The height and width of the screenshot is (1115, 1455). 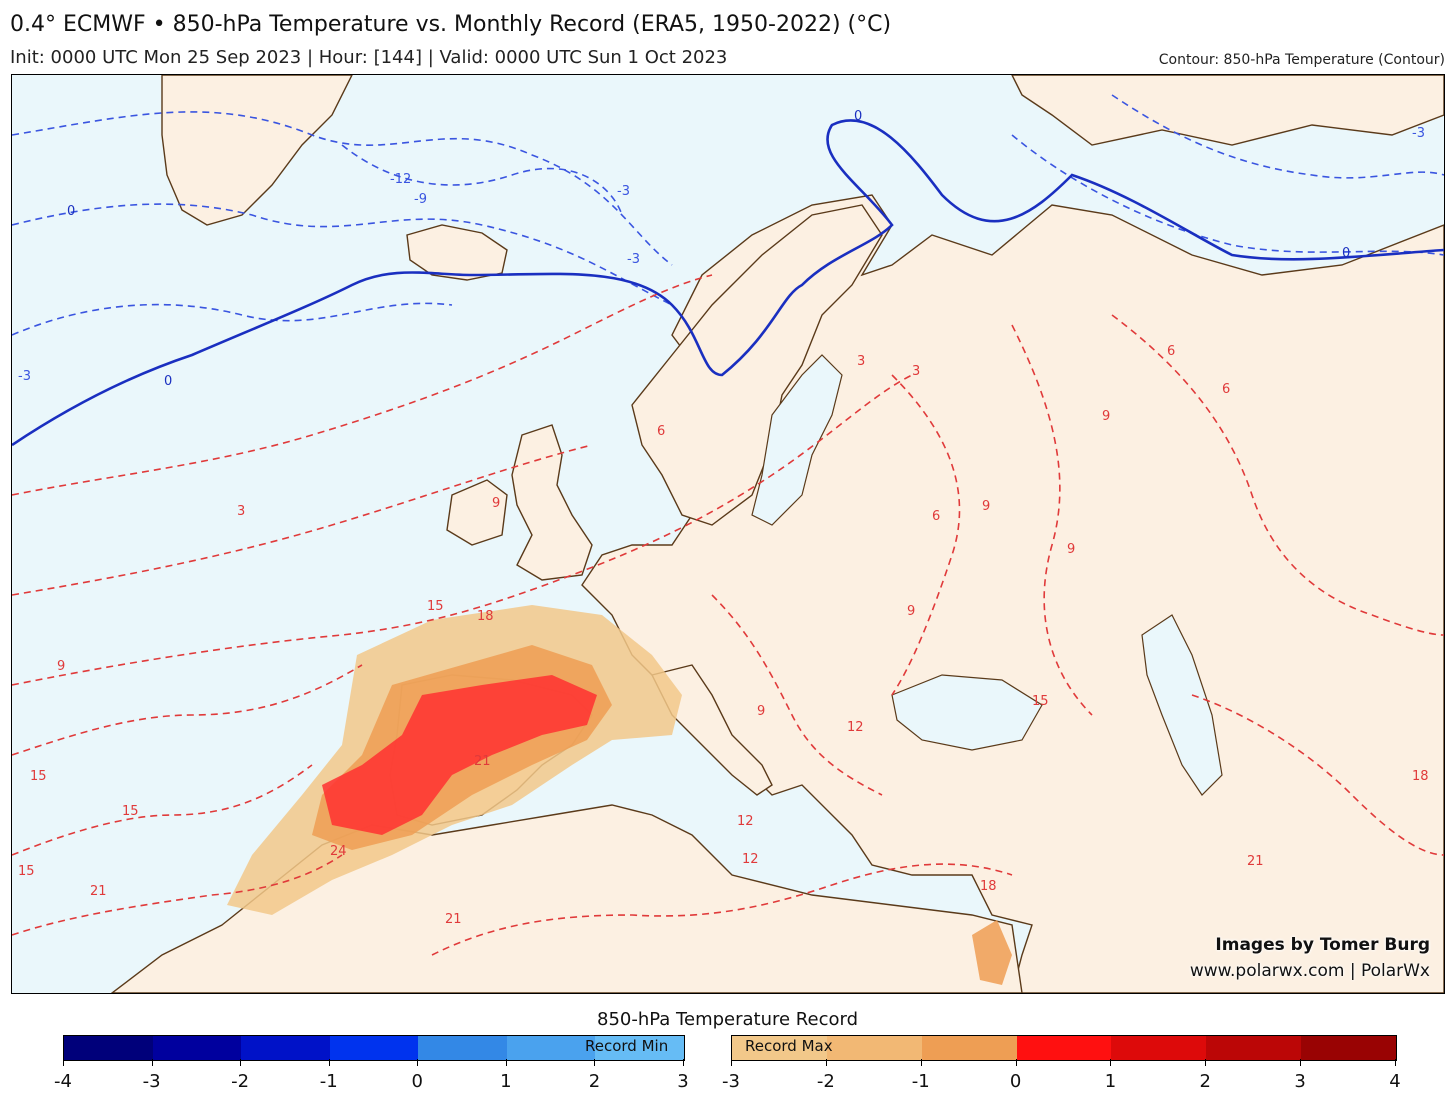 What do you see at coordinates (338, 851) in the screenshot?
I see `red-label: 24` at bounding box center [338, 851].